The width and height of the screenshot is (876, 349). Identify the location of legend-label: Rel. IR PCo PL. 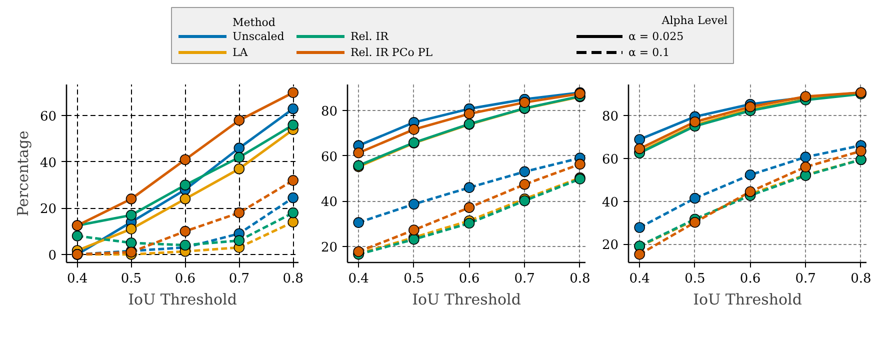
(392, 52).